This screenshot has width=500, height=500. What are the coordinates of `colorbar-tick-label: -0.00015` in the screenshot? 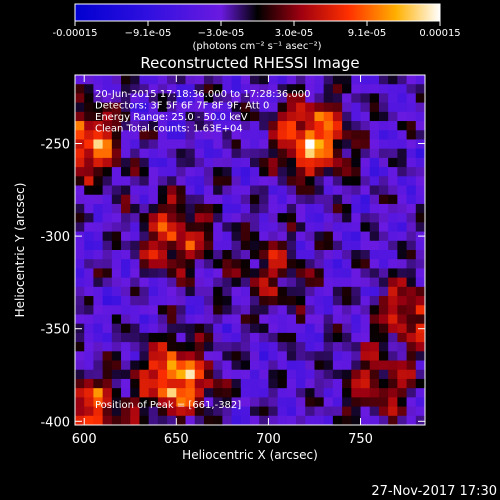 It's located at (75, 33).